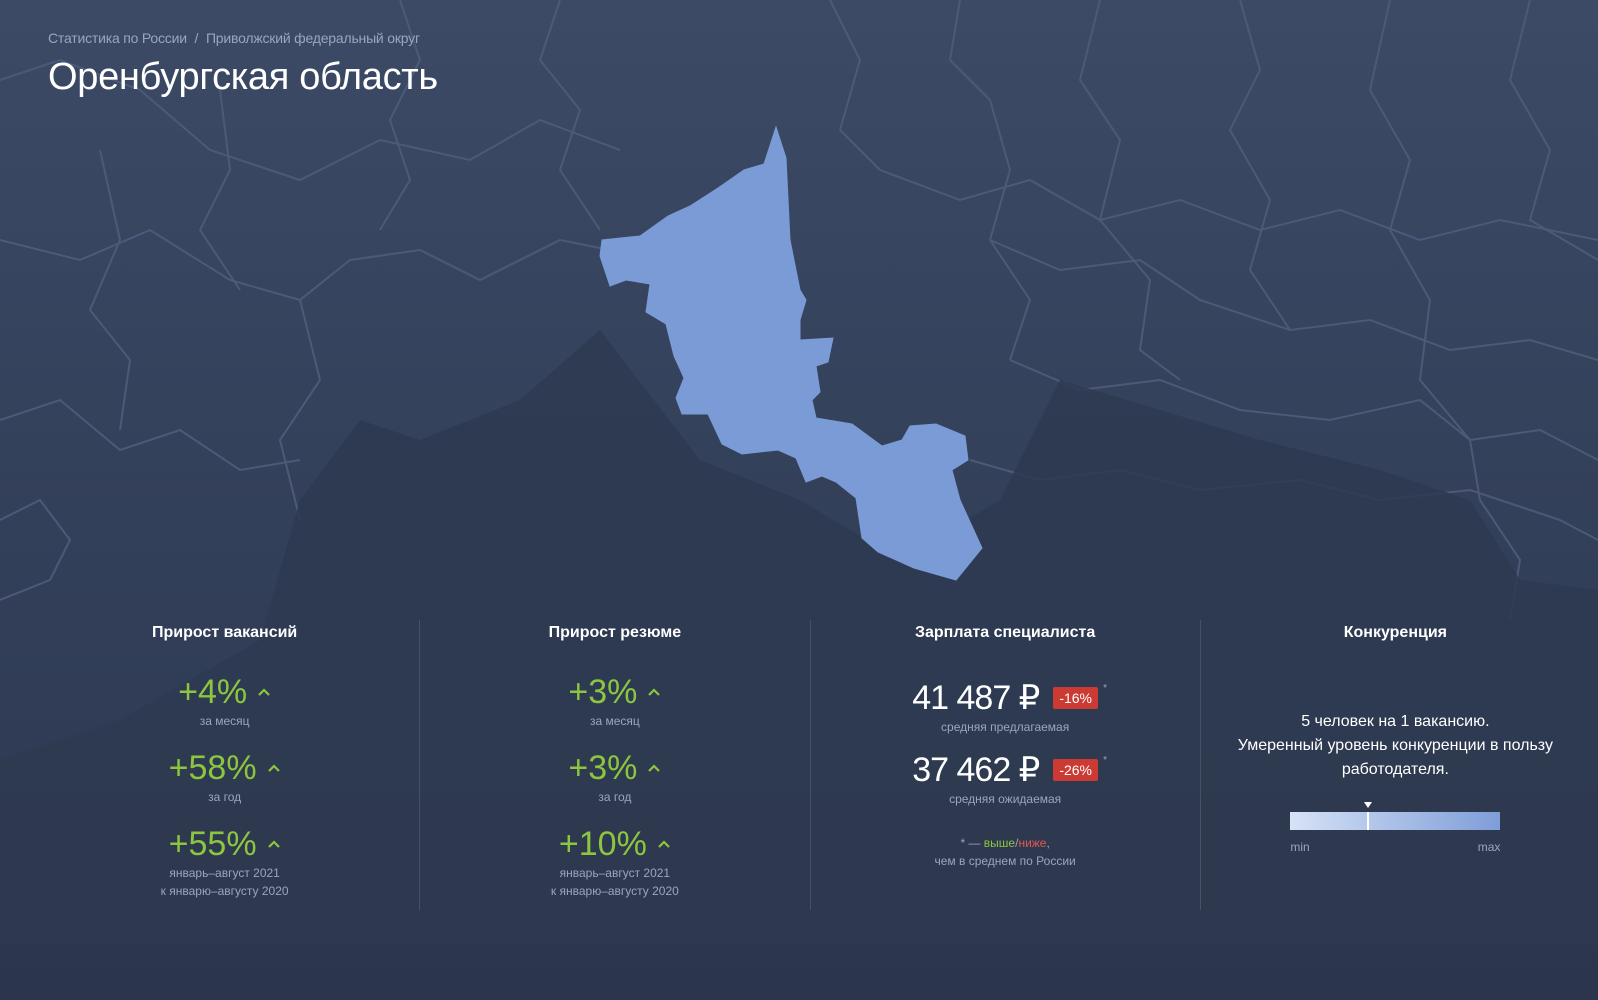 The width and height of the screenshot is (1598, 1000). I want to click on vacancies-year-label: за год, so click(225, 797).